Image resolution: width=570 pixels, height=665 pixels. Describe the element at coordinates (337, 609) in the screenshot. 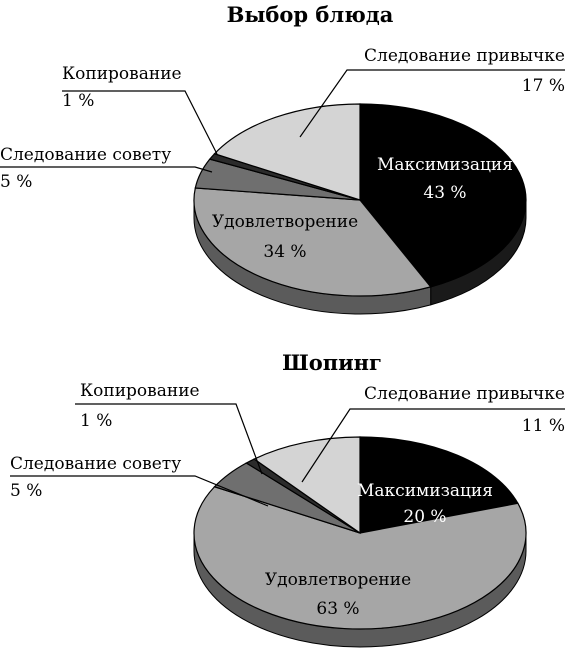

I see `slice-value-satisficing: 63 %` at that location.